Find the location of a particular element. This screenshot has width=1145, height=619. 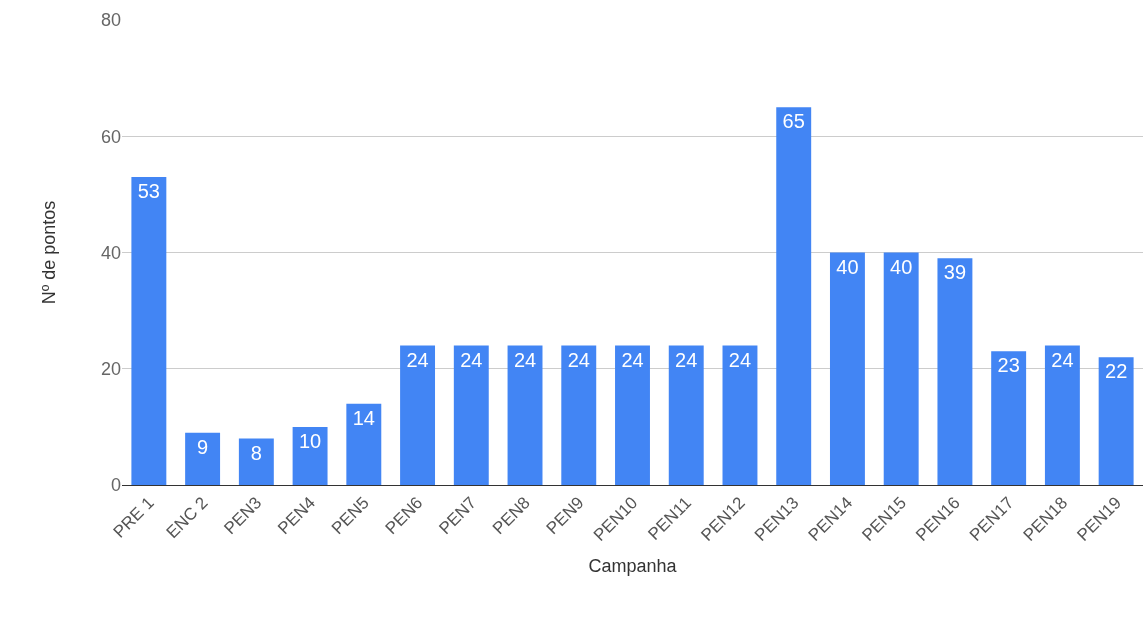

y-tick-label: 20 is located at coordinates (110, 369).